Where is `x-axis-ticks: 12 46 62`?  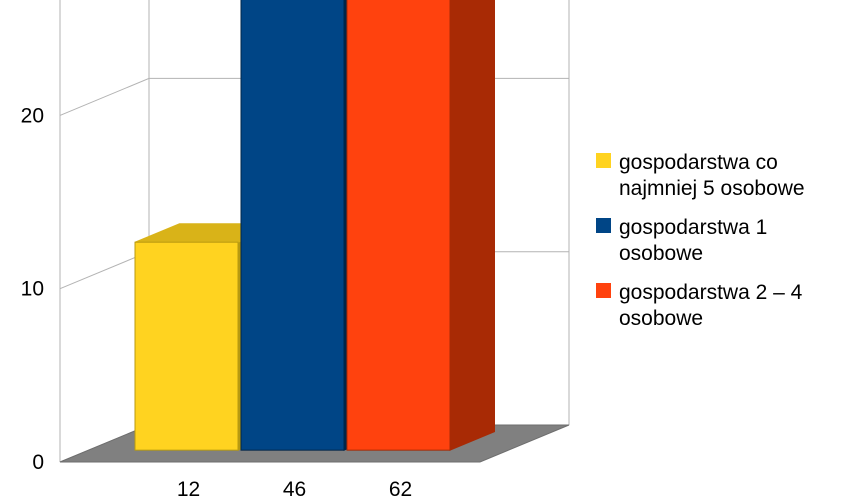 x-axis-ticks: 12 46 62 is located at coordinates (294, 487).